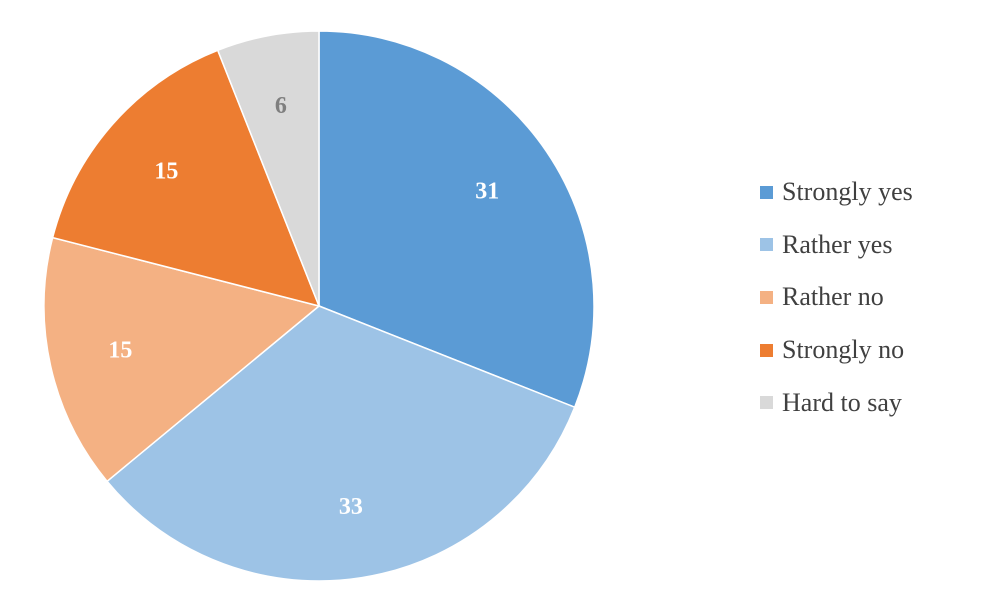  I want to click on legend-label: Strongly yes, so click(847, 192).